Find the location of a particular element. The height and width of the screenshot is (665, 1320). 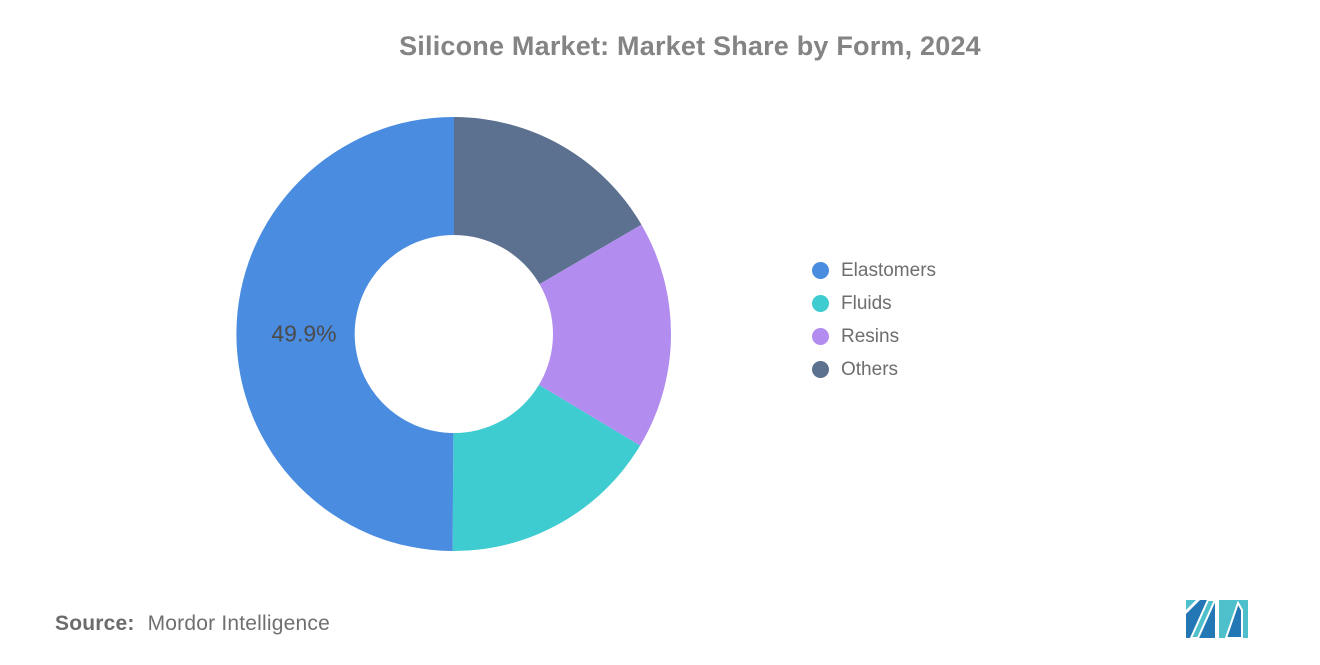

legend-label: Fluids is located at coordinates (866, 303).